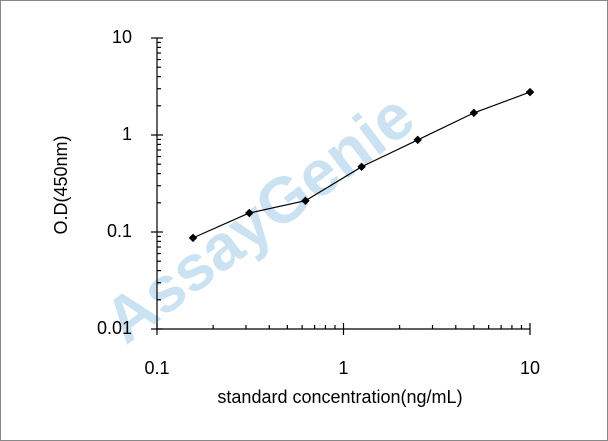 The width and height of the screenshot is (608, 441). What do you see at coordinates (61, 184) in the screenshot?
I see `y-axis-label: O.D(450nm)` at bounding box center [61, 184].